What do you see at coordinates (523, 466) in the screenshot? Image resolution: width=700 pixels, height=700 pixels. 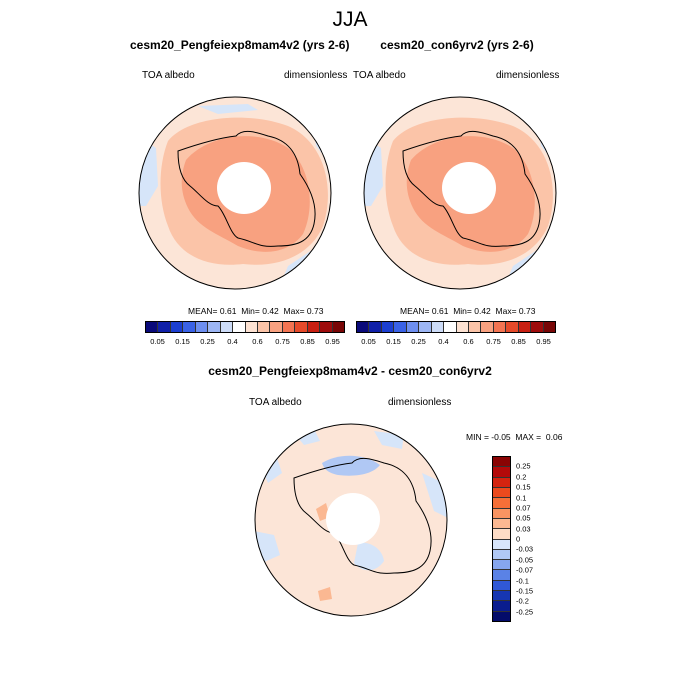 I see `diff-colorbar-tick-label: 0.25` at bounding box center [523, 466].